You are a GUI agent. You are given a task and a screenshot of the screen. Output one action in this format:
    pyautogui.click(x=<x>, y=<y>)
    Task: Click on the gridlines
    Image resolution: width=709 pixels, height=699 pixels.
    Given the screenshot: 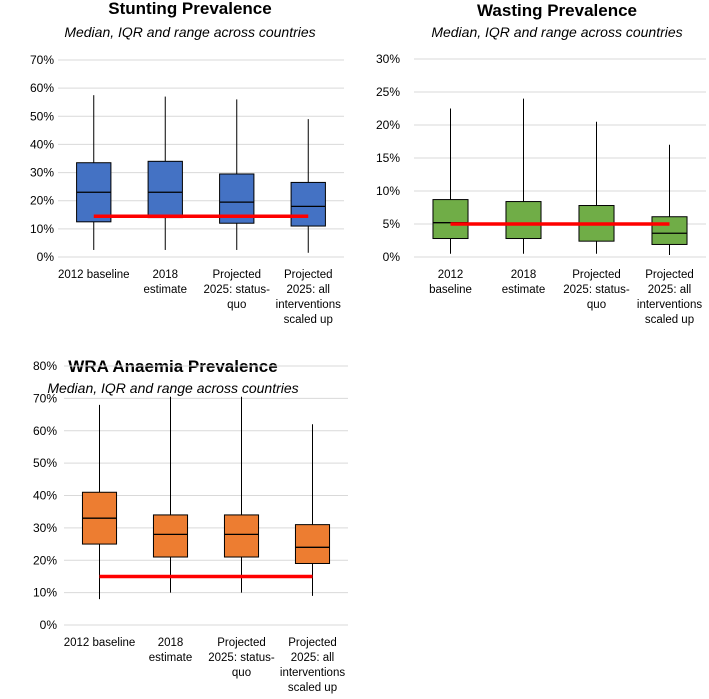 What is the action you would take?
    pyautogui.click(x=201, y=158)
    